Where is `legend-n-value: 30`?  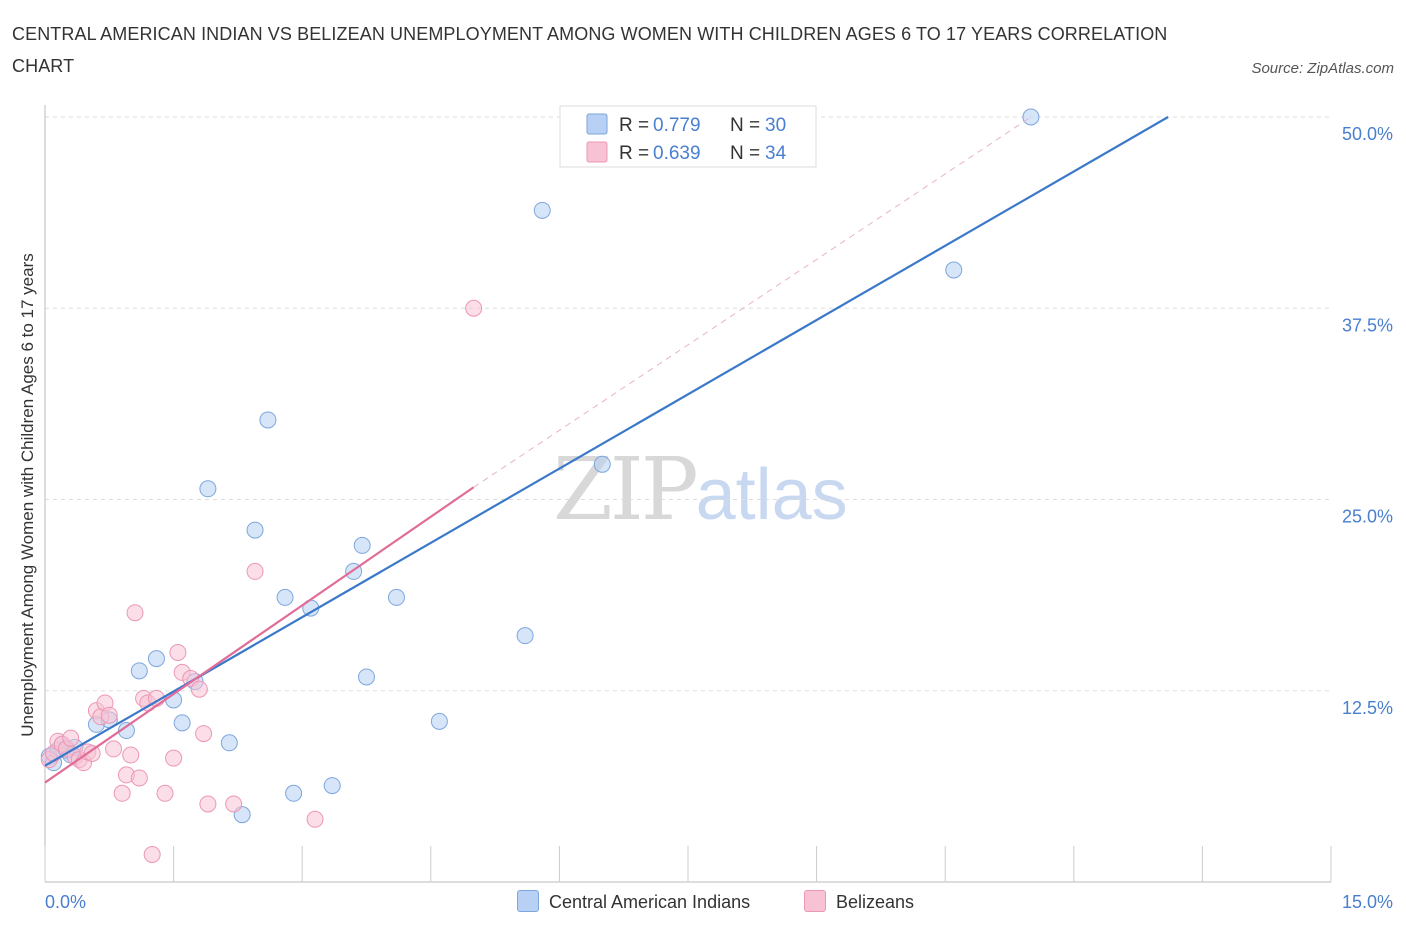 legend-n-value: 30 is located at coordinates (775, 125).